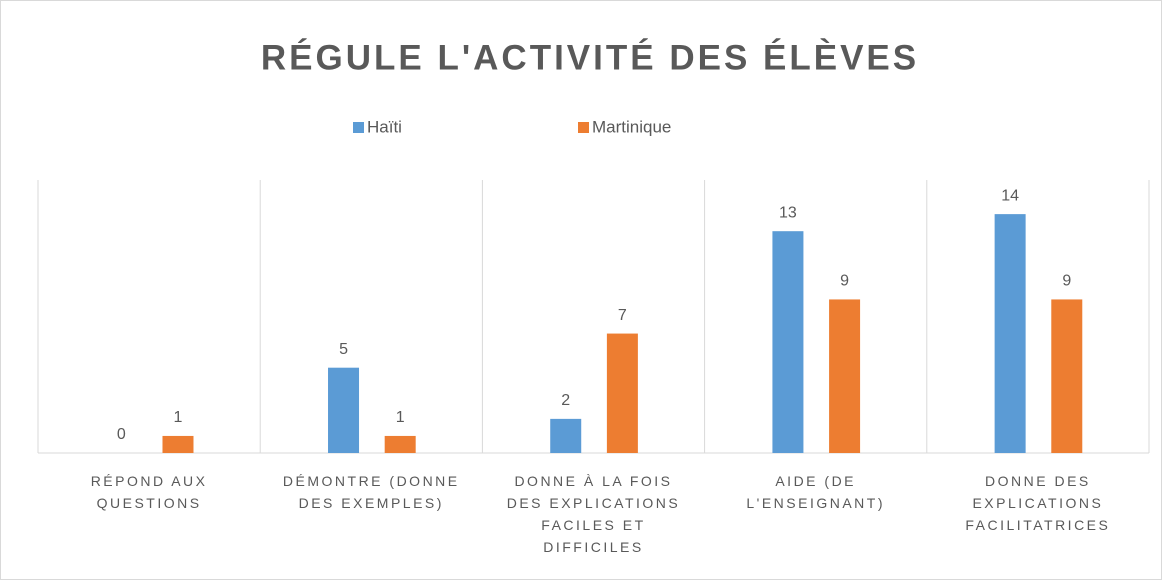 This screenshot has width=1163, height=581. Describe the element at coordinates (121, 434) in the screenshot. I see `value-label: 0` at that location.